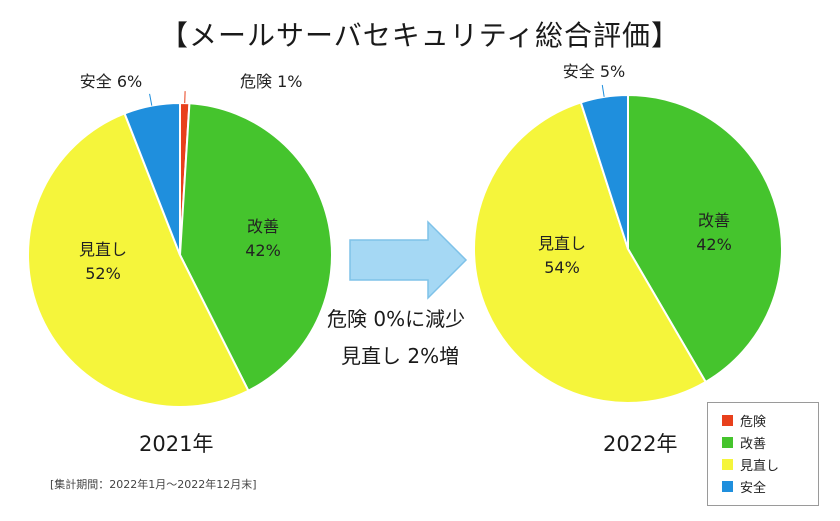  Describe the element at coordinates (176, 444) in the screenshot. I see `chart-2021-title: 2021年` at that location.